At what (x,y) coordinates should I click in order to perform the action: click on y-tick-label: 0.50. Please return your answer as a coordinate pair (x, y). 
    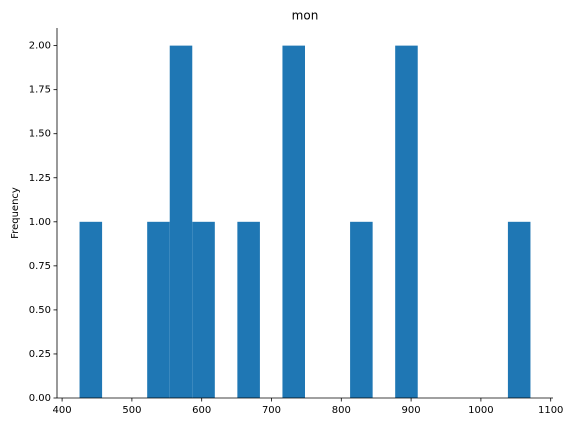
    Looking at the image, I should click on (40, 310).